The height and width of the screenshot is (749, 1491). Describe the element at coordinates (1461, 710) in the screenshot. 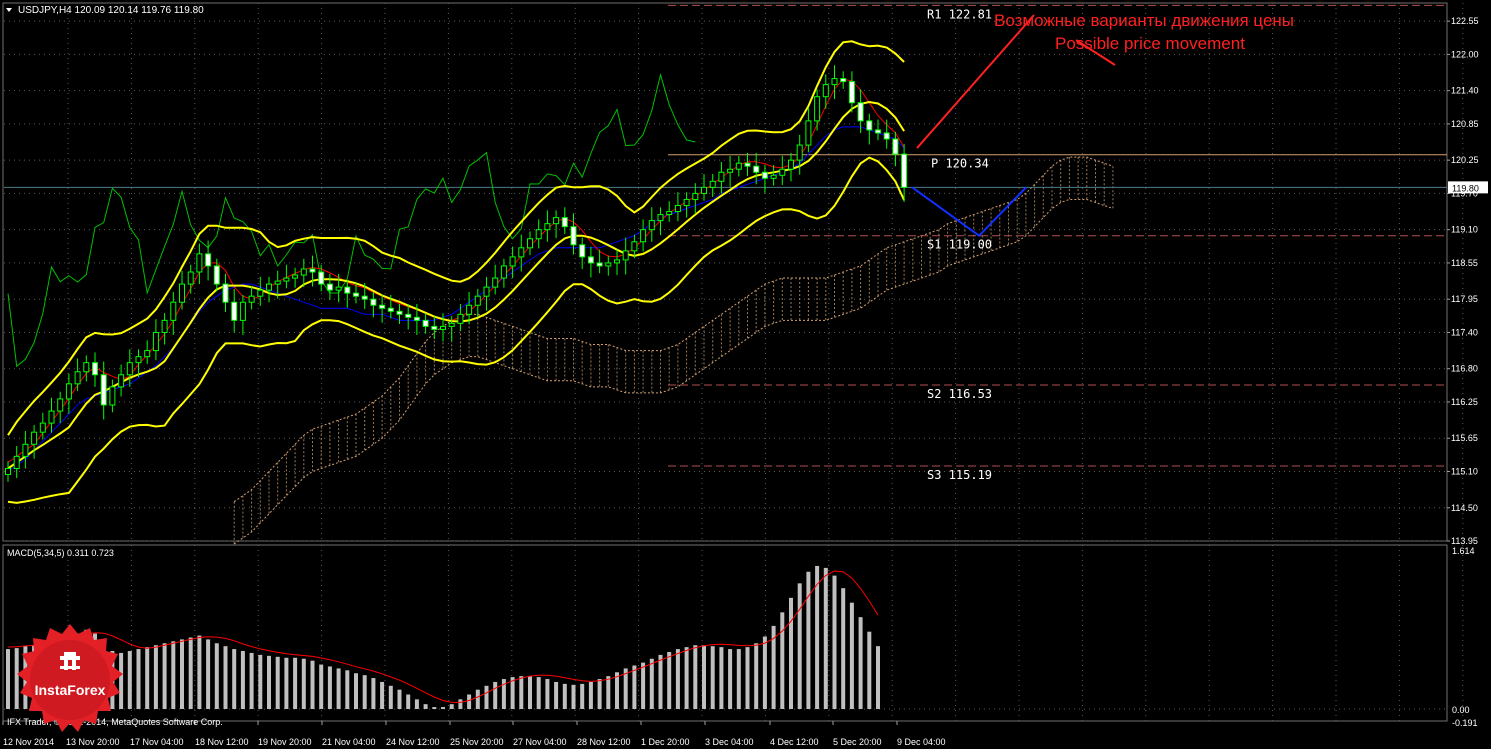

I see `macd-zero-label: 0.00` at that location.